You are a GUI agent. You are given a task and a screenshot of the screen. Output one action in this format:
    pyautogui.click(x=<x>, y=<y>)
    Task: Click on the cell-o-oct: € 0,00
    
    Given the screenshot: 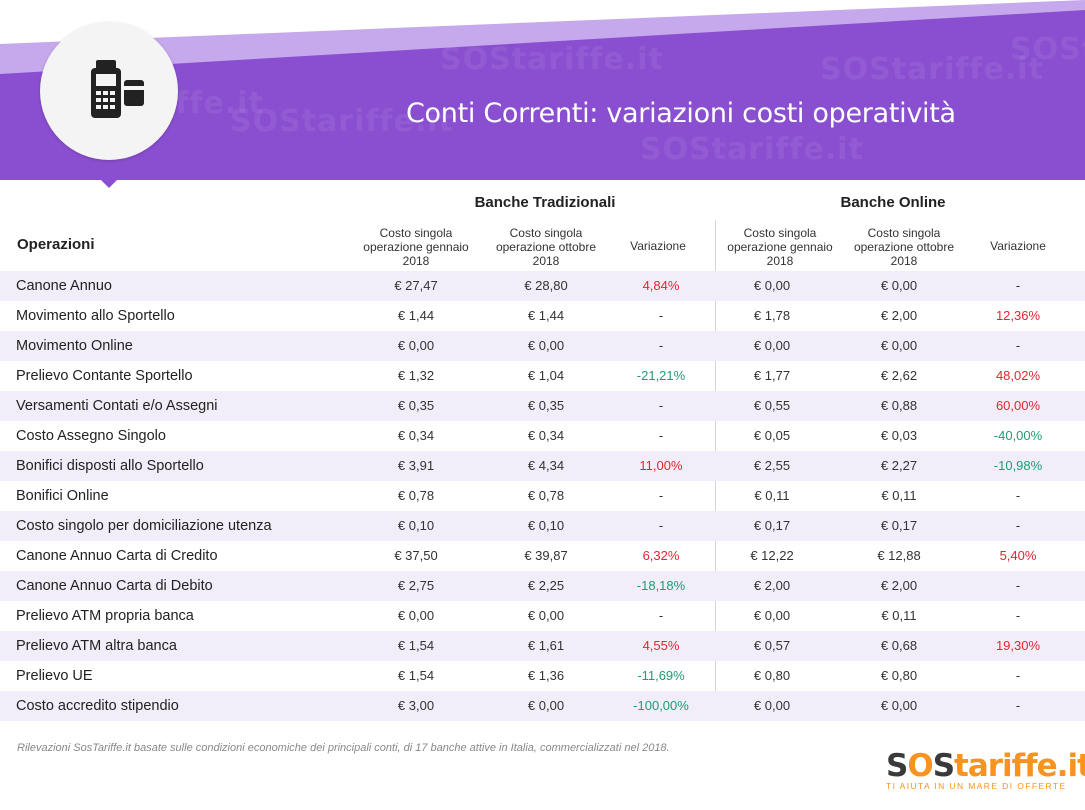 What is the action you would take?
    pyautogui.click(x=899, y=285)
    